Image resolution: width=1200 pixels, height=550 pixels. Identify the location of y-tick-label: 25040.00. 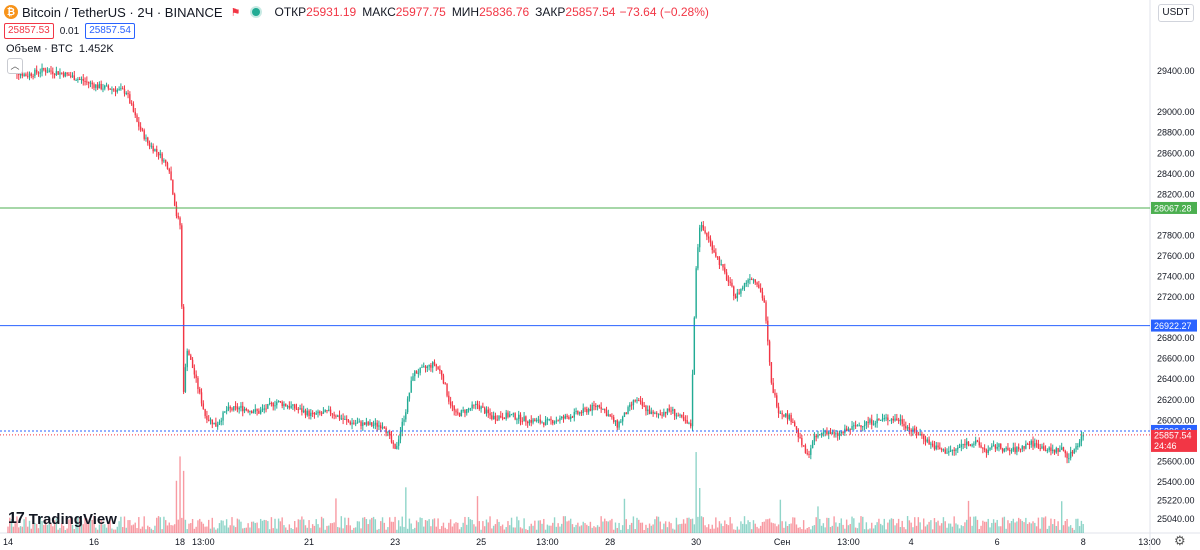
(1176, 519).